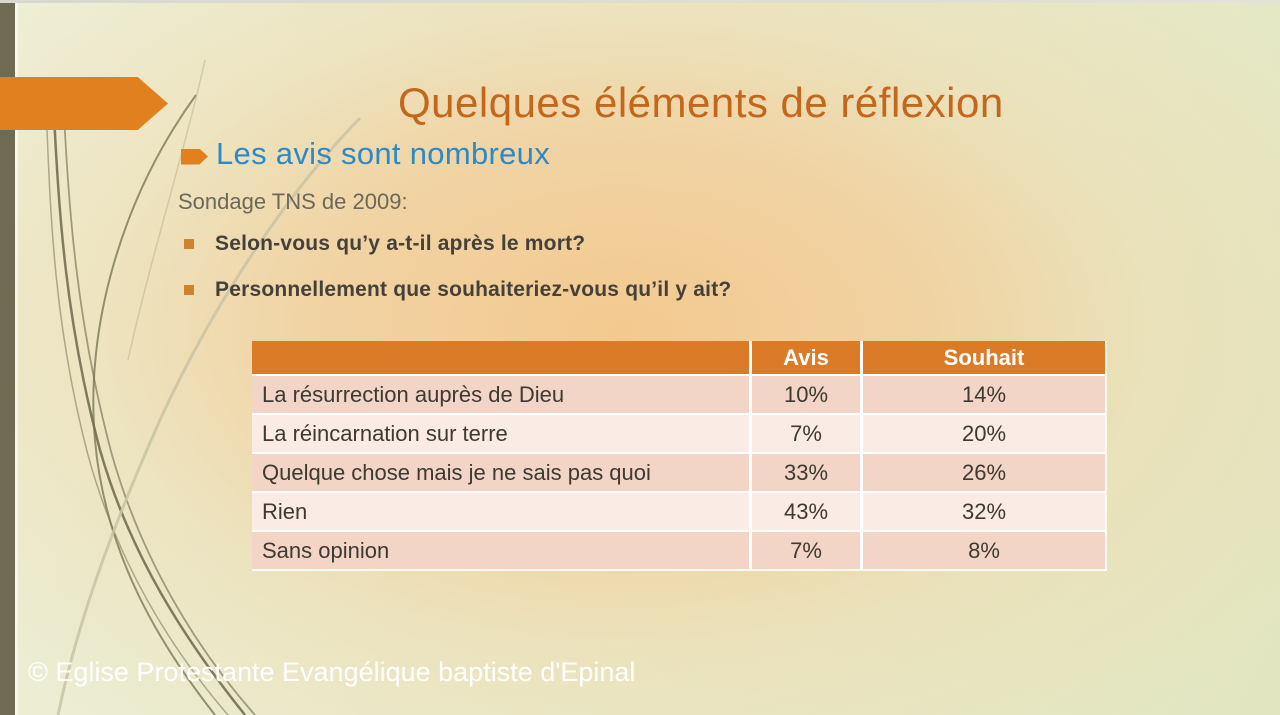 This screenshot has width=1280, height=715. Describe the element at coordinates (500, 549) in the screenshot. I see `row-label: Sans opinion` at that location.